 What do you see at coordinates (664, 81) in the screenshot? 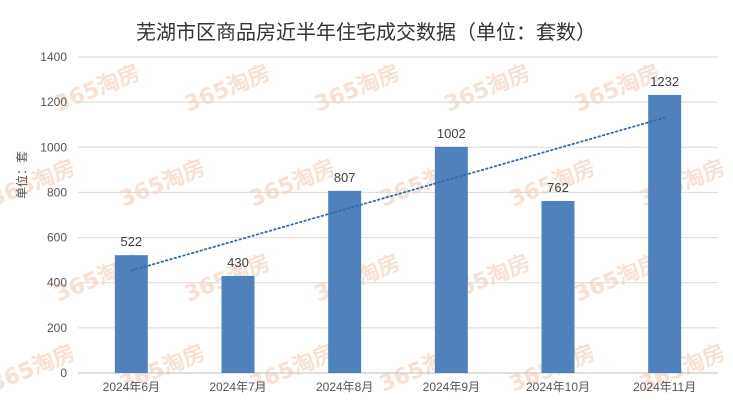
I see `data-label: 1232` at bounding box center [664, 81].